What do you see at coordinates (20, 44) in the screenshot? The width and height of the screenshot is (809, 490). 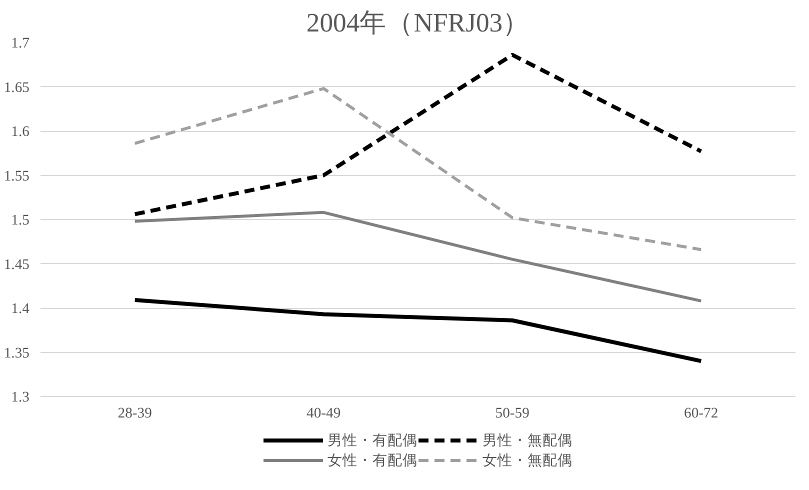 I see `y-tick-label: 1.7` at bounding box center [20, 44].